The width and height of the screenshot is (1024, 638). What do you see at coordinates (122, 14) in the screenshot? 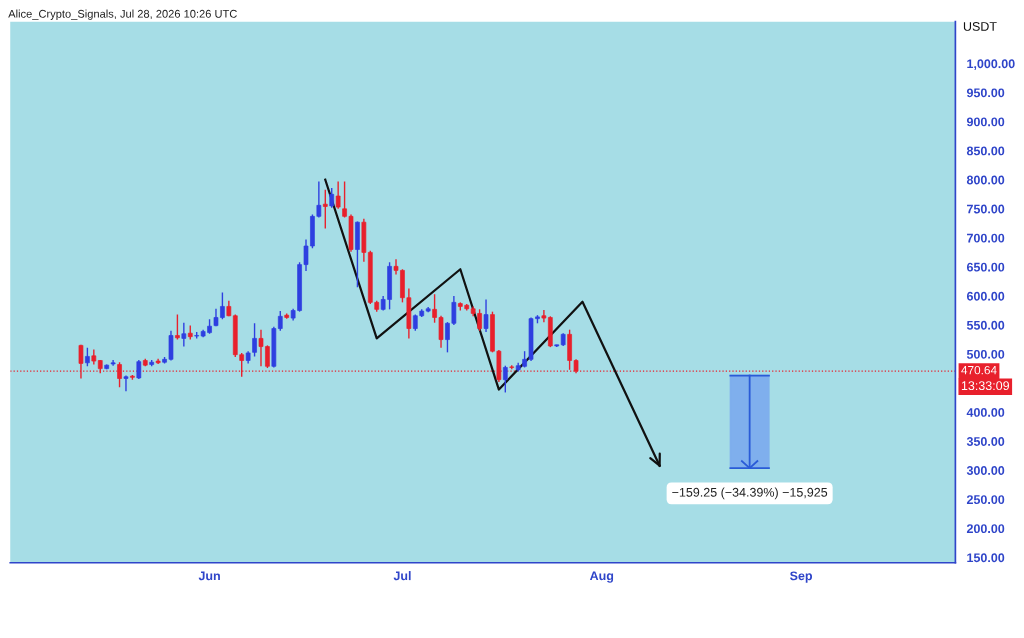
I see `chart-title: Alice_Crypto_Signals, Jul 28, 2026 10:26 UTC` at bounding box center [122, 14].